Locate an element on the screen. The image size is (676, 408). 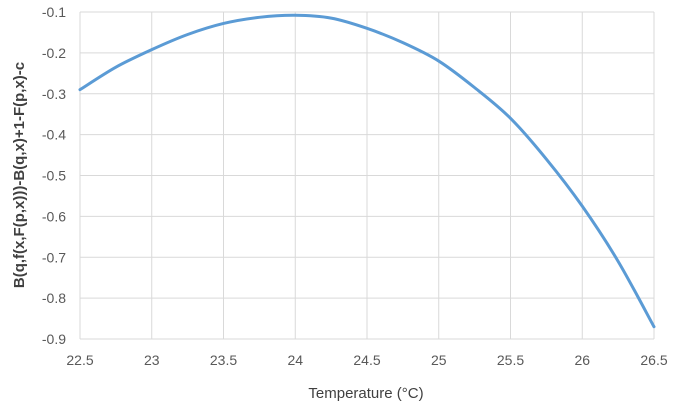
x-tick-label: 25 is located at coordinates (439, 360).